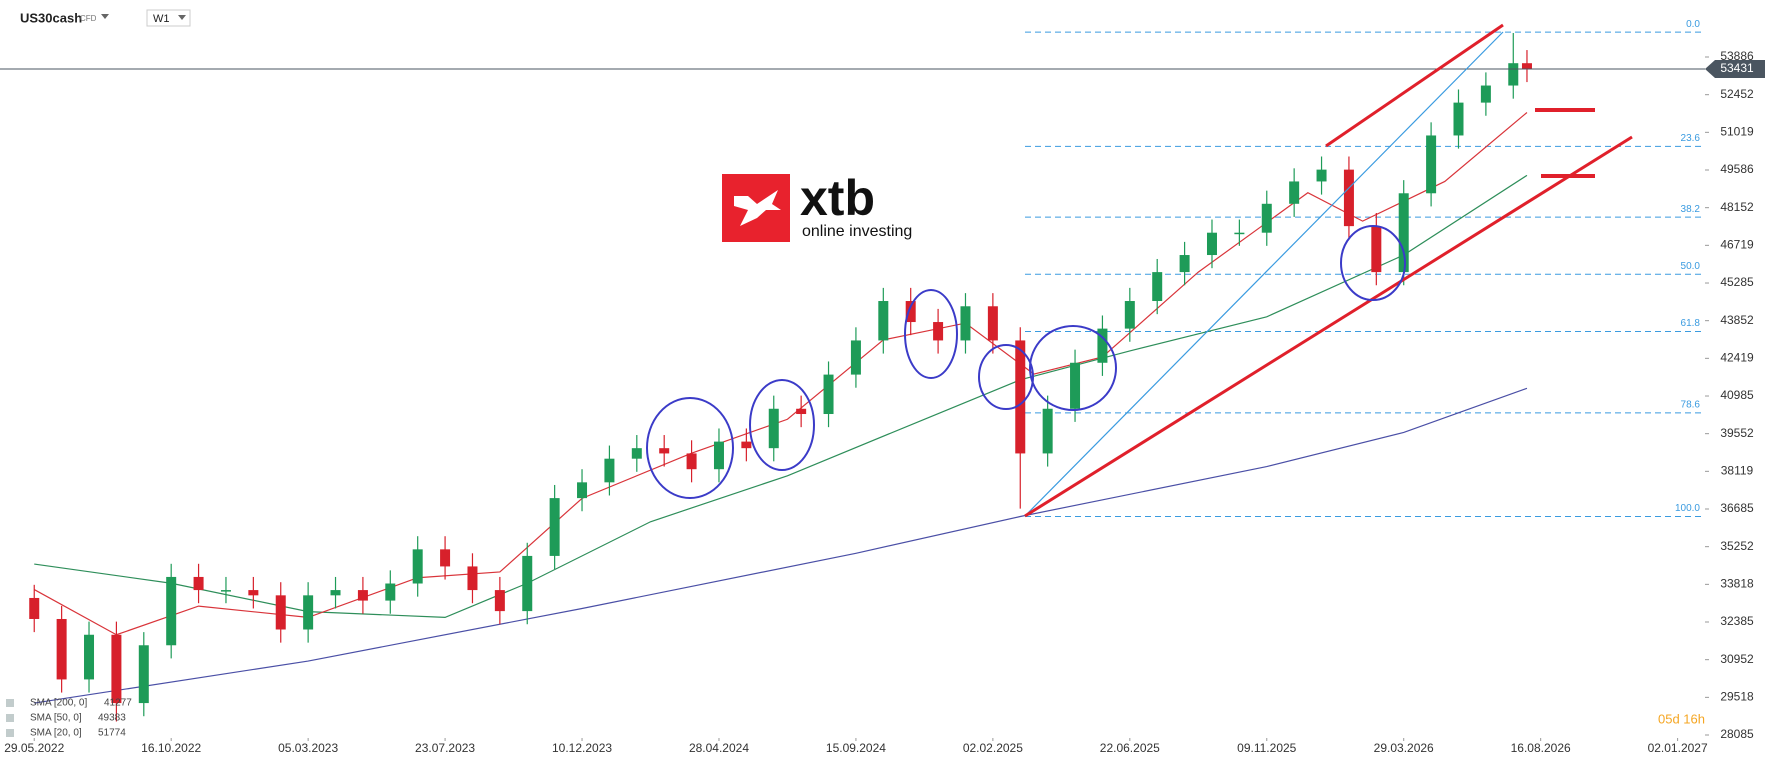  I want to click on x-tick-label: 22.06.2025, so click(1130, 748).